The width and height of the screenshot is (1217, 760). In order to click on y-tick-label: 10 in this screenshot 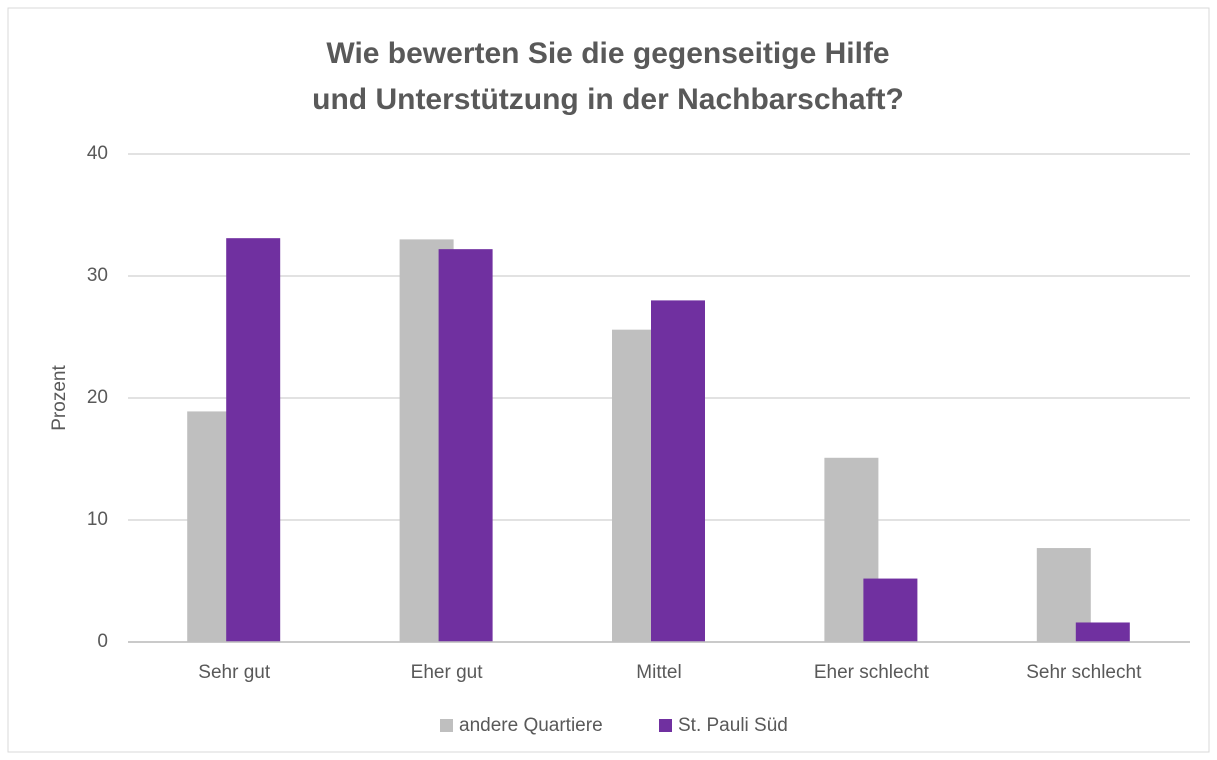, I will do `click(97, 519)`.